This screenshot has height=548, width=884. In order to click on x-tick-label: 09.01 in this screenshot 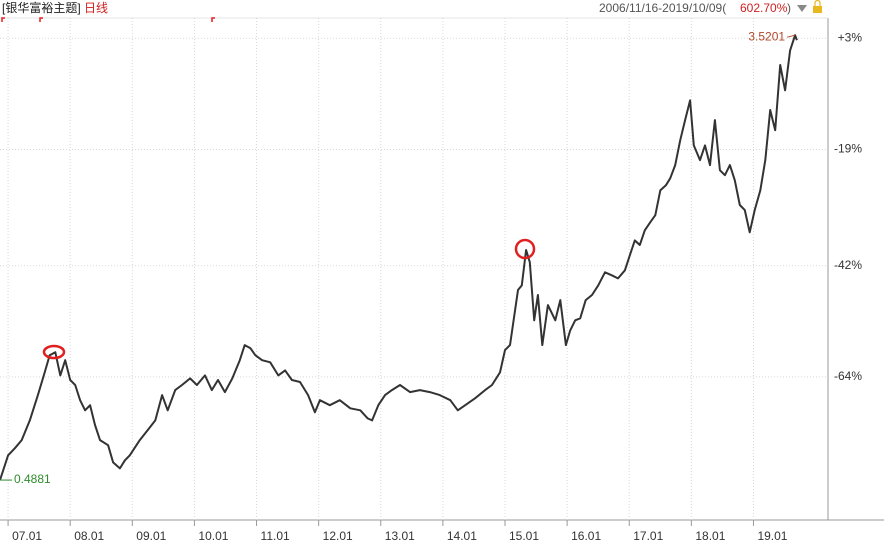, I will do `click(151, 536)`.